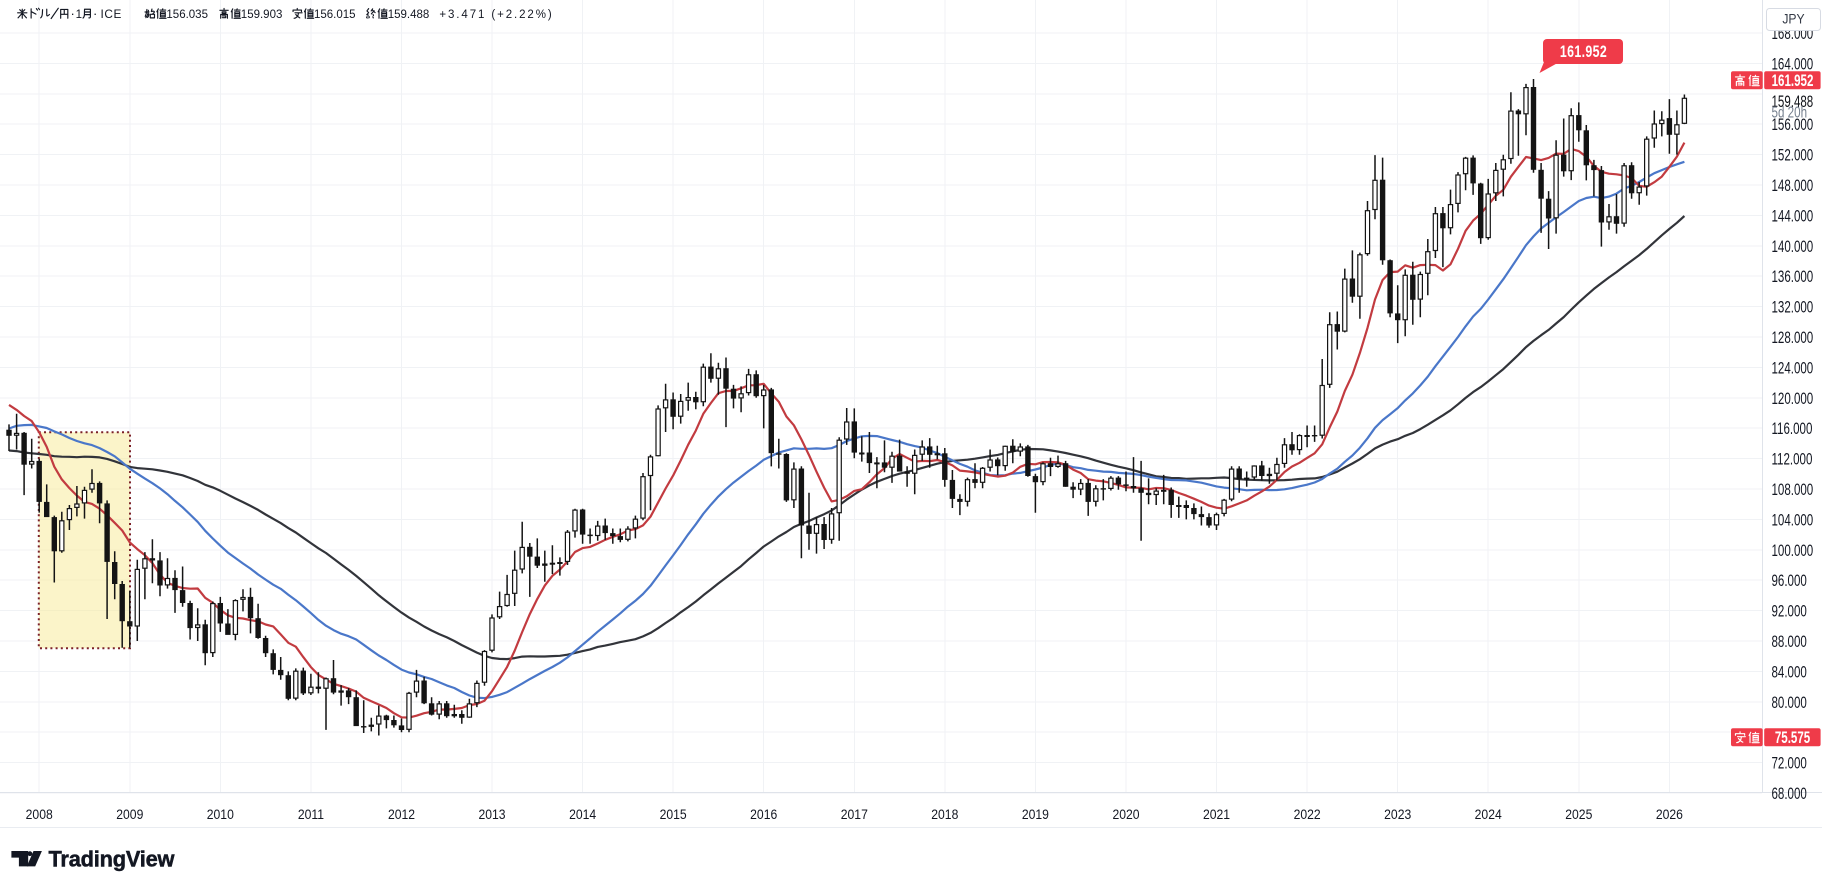 The width and height of the screenshot is (1822, 894). What do you see at coordinates (1216, 814) in the screenshot?
I see `svg-text: 2021` at bounding box center [1216, 814].